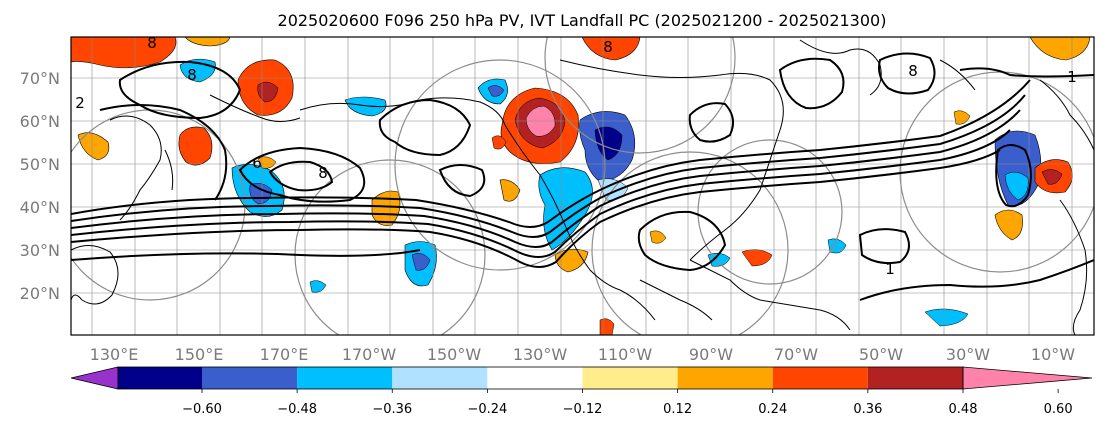 This screenshot has width=1105, height=429. Describe the element at coordinates (257, 163) in the screenshot. I see `pv-contour-label: 6` at that location.